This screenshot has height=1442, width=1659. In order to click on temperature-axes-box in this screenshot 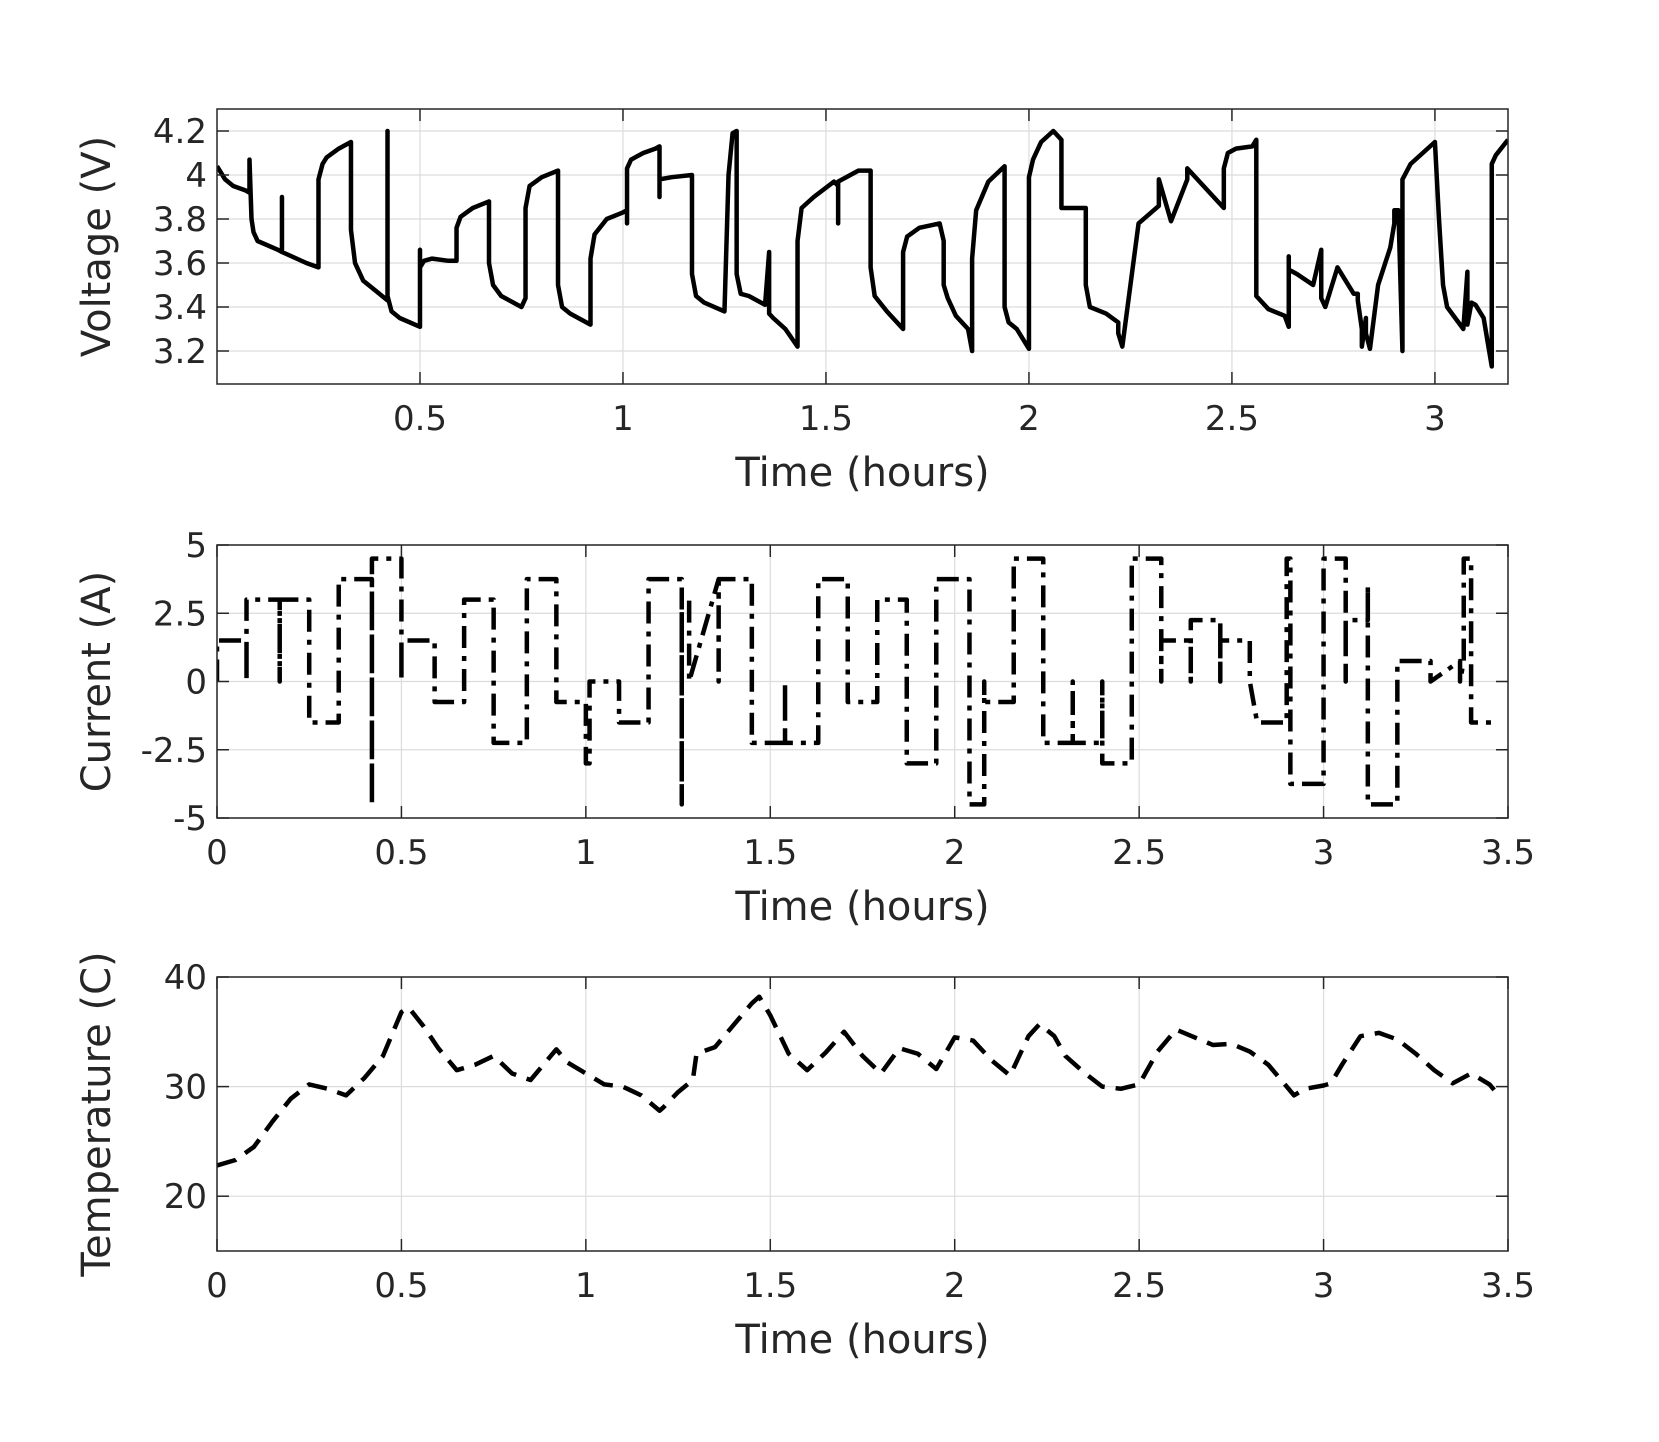, I will do `click(862, 1114)`.